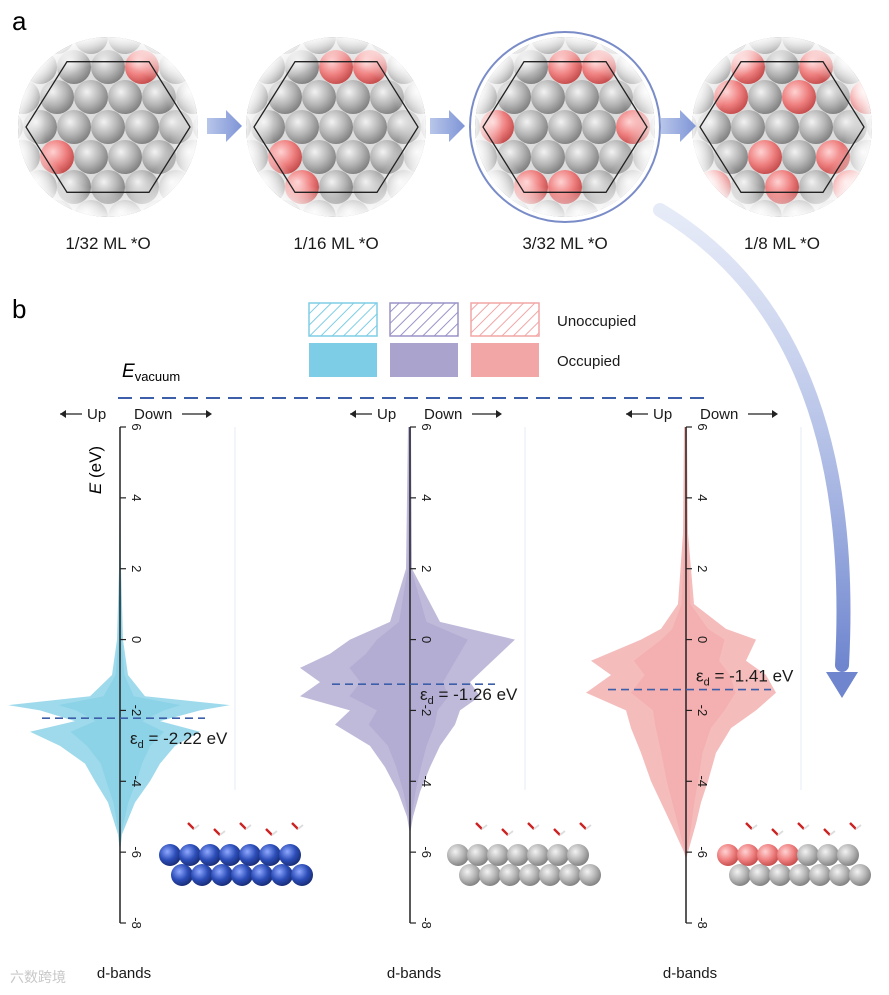  What do you see at coordinates (469, 696) in the screenshot?
I see `d-band-center-label: εd = -1.26 eV` at bounding box center [469, 696].